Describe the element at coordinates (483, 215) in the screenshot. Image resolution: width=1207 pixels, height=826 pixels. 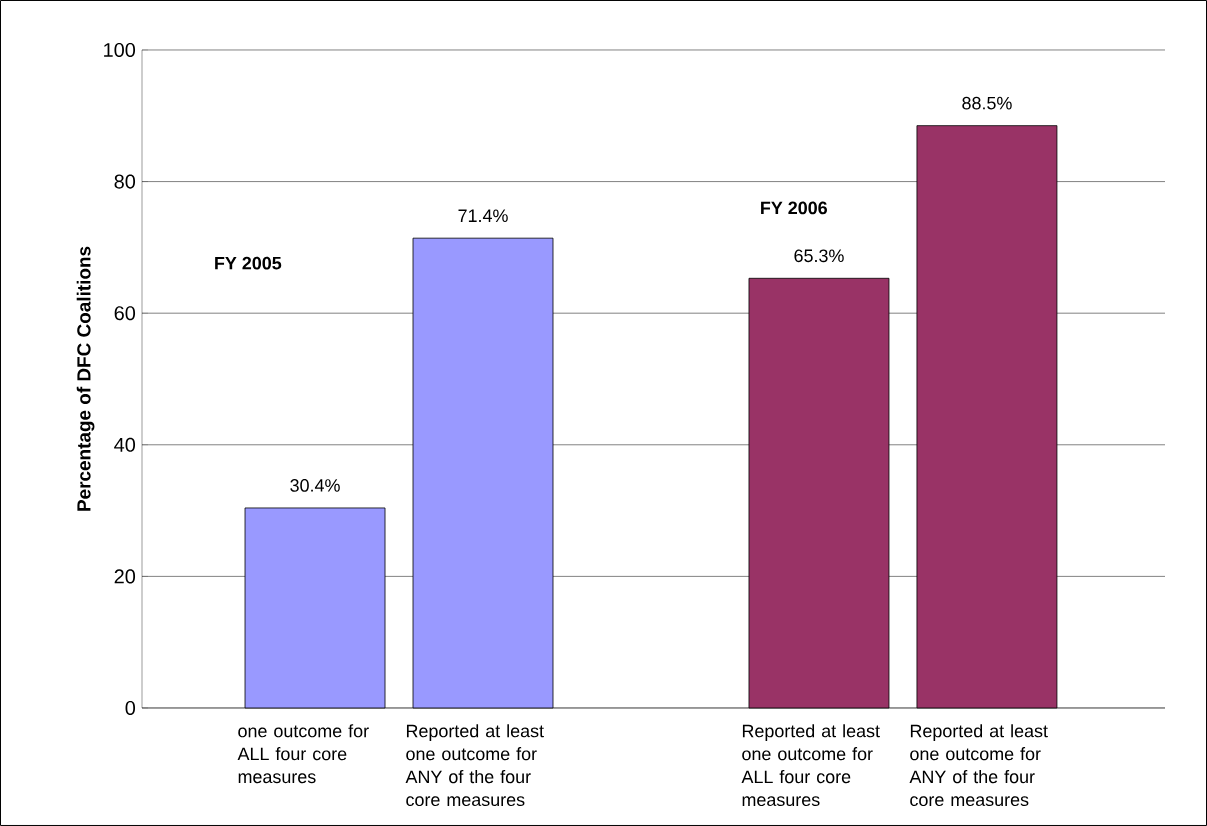
I see `data-label: 71.4%` at that location.